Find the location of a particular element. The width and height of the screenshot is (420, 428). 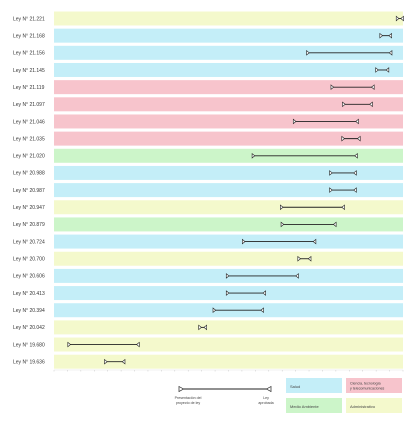

row-label: Ley N° 20.988 is located at coordinates (29, 174).